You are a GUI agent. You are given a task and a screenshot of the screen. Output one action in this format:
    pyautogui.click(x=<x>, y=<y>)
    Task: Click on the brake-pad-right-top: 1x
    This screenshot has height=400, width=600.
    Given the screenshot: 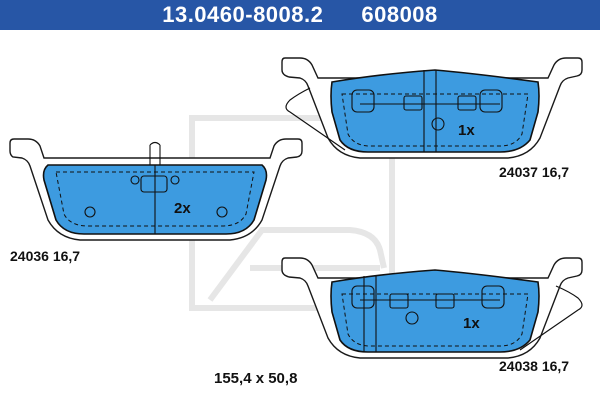 What is the action you would take?
    pyautogui.click(x=432, y=108)
    